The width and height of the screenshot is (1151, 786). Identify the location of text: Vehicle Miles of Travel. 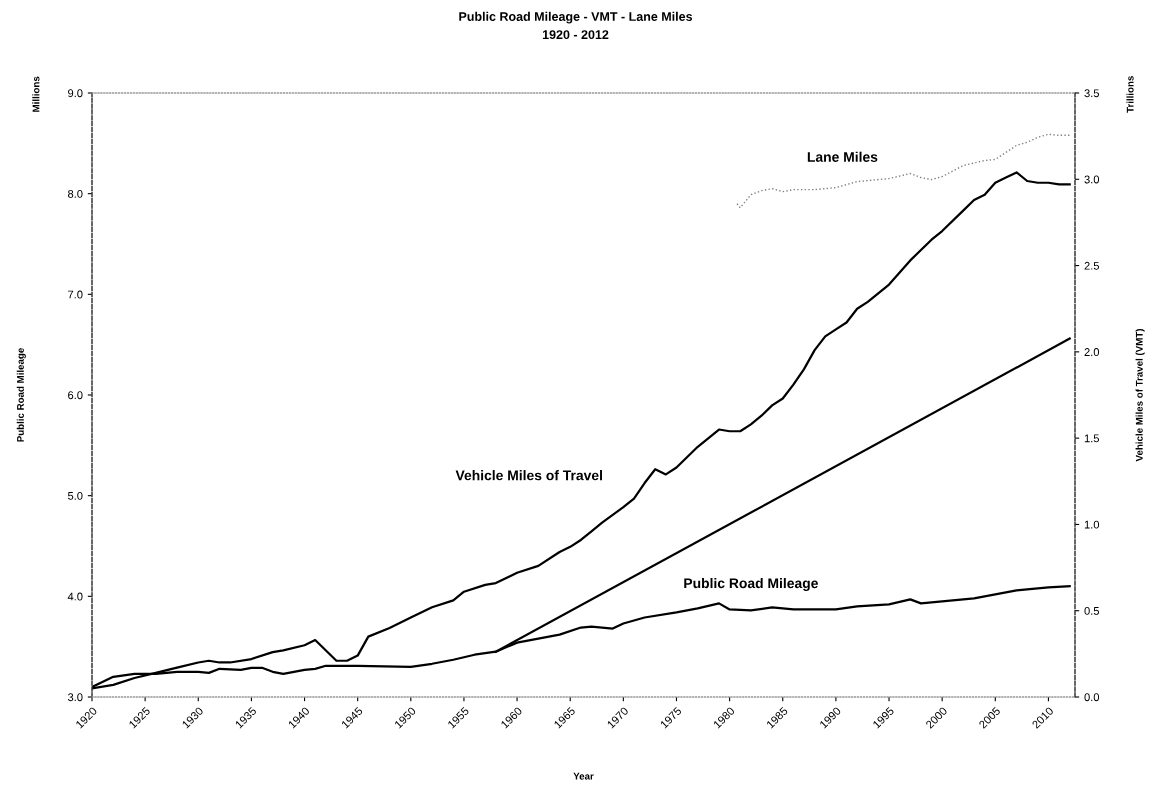
(528, 475).